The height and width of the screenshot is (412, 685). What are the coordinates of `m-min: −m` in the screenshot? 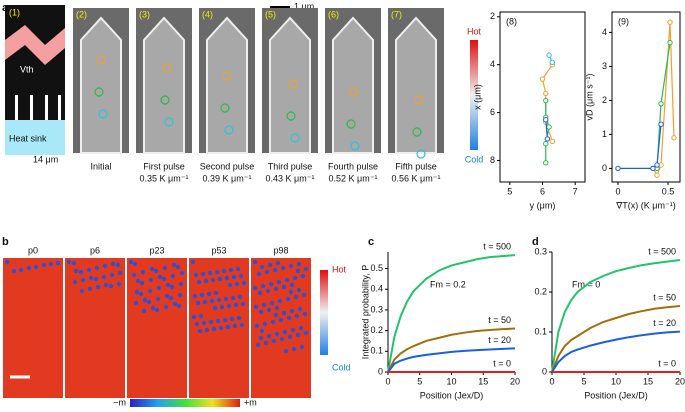 It's located at (119, 402).